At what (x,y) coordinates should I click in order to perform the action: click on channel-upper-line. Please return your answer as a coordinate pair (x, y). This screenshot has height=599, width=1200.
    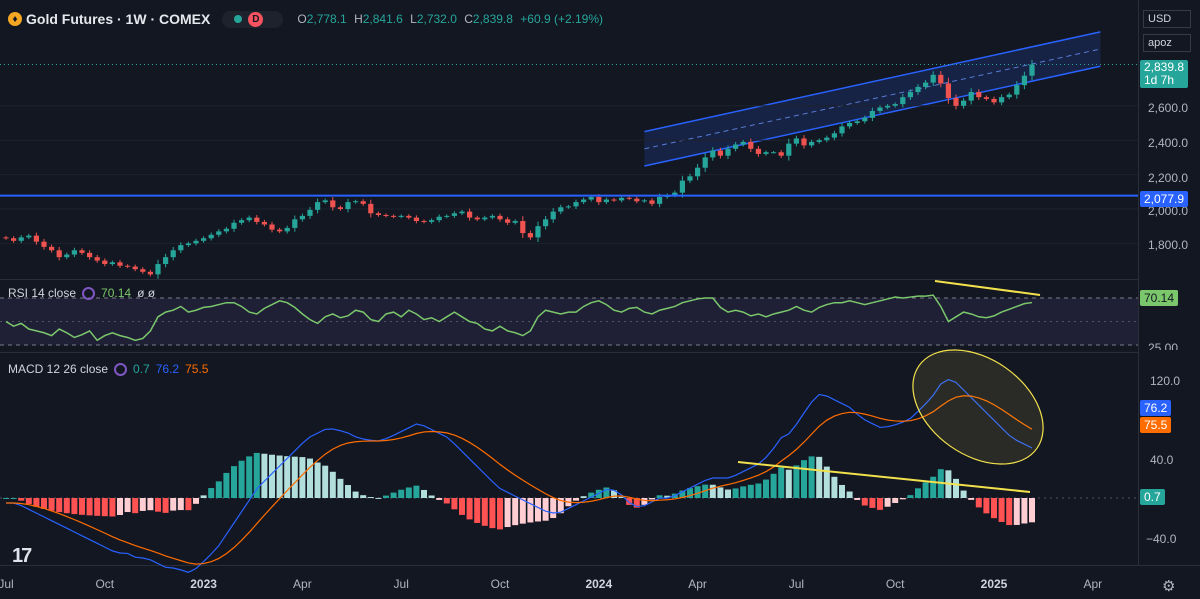
    Looking at the image, I should click on (872, 82).